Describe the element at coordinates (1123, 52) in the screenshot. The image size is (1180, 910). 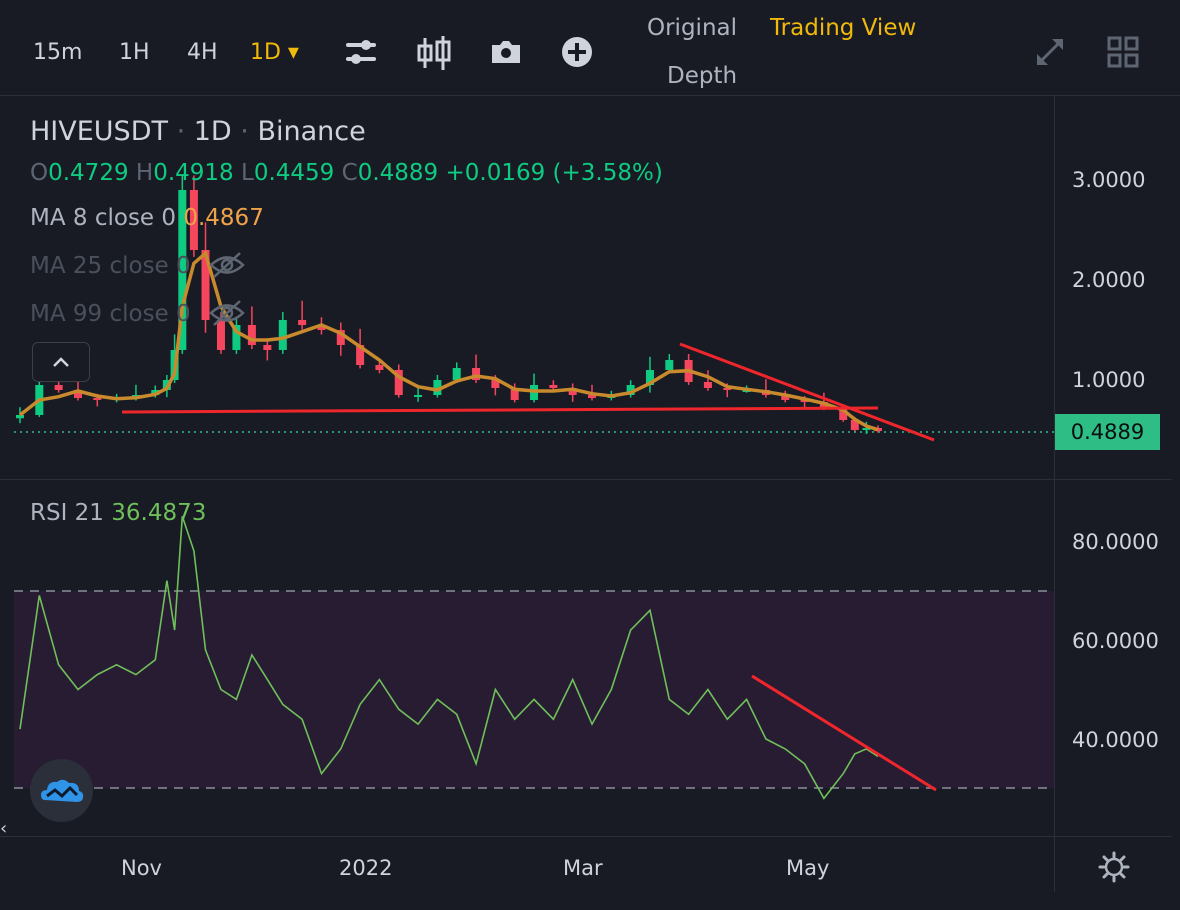
I see `grid-layout-icon` at that location.